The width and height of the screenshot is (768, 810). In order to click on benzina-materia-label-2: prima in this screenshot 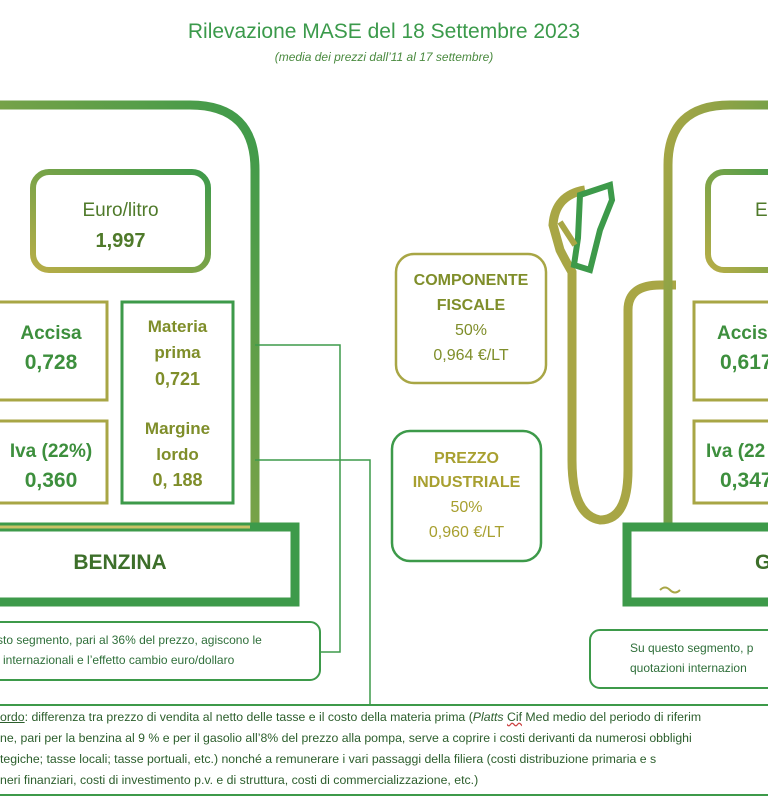, I will do `click(177, 352)`.